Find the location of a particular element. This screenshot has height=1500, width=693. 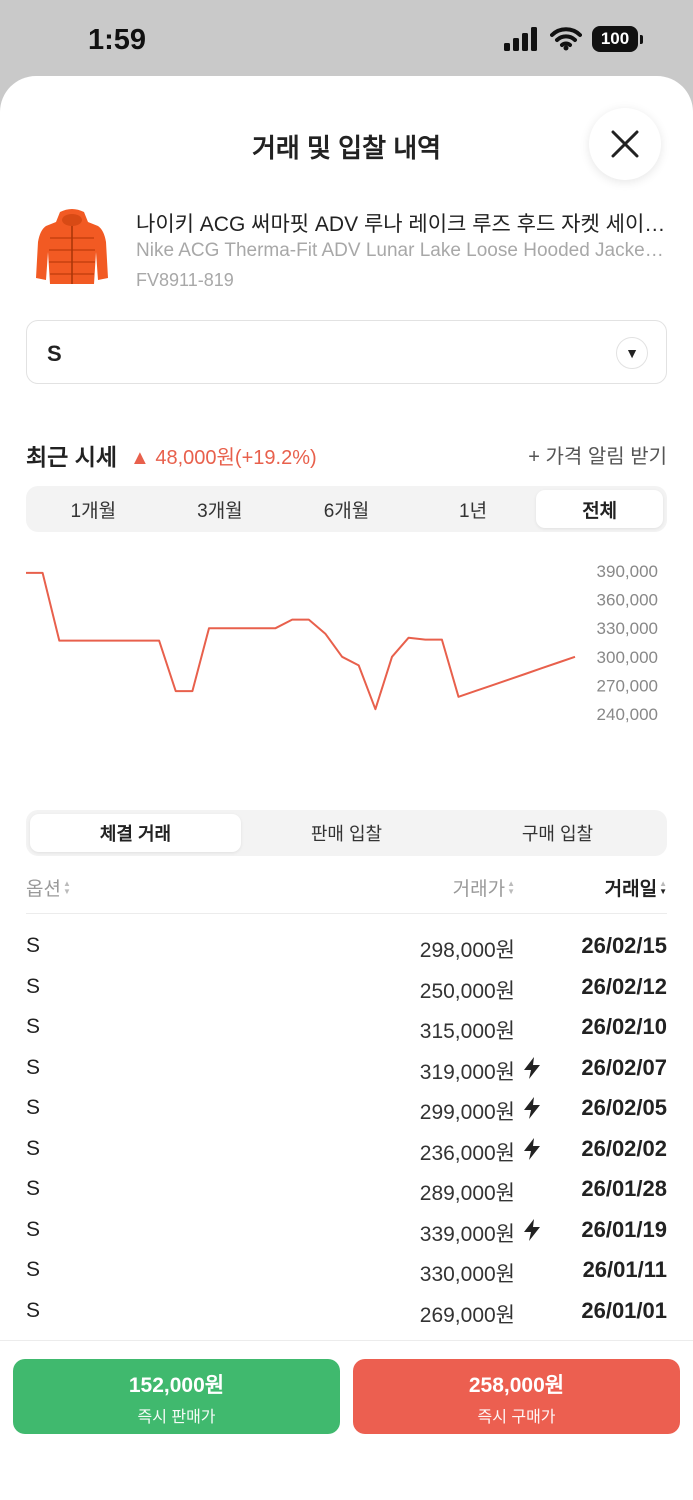

price-change: ▲ 48,000원(+19.2%) is located at coordinates (223, 458).